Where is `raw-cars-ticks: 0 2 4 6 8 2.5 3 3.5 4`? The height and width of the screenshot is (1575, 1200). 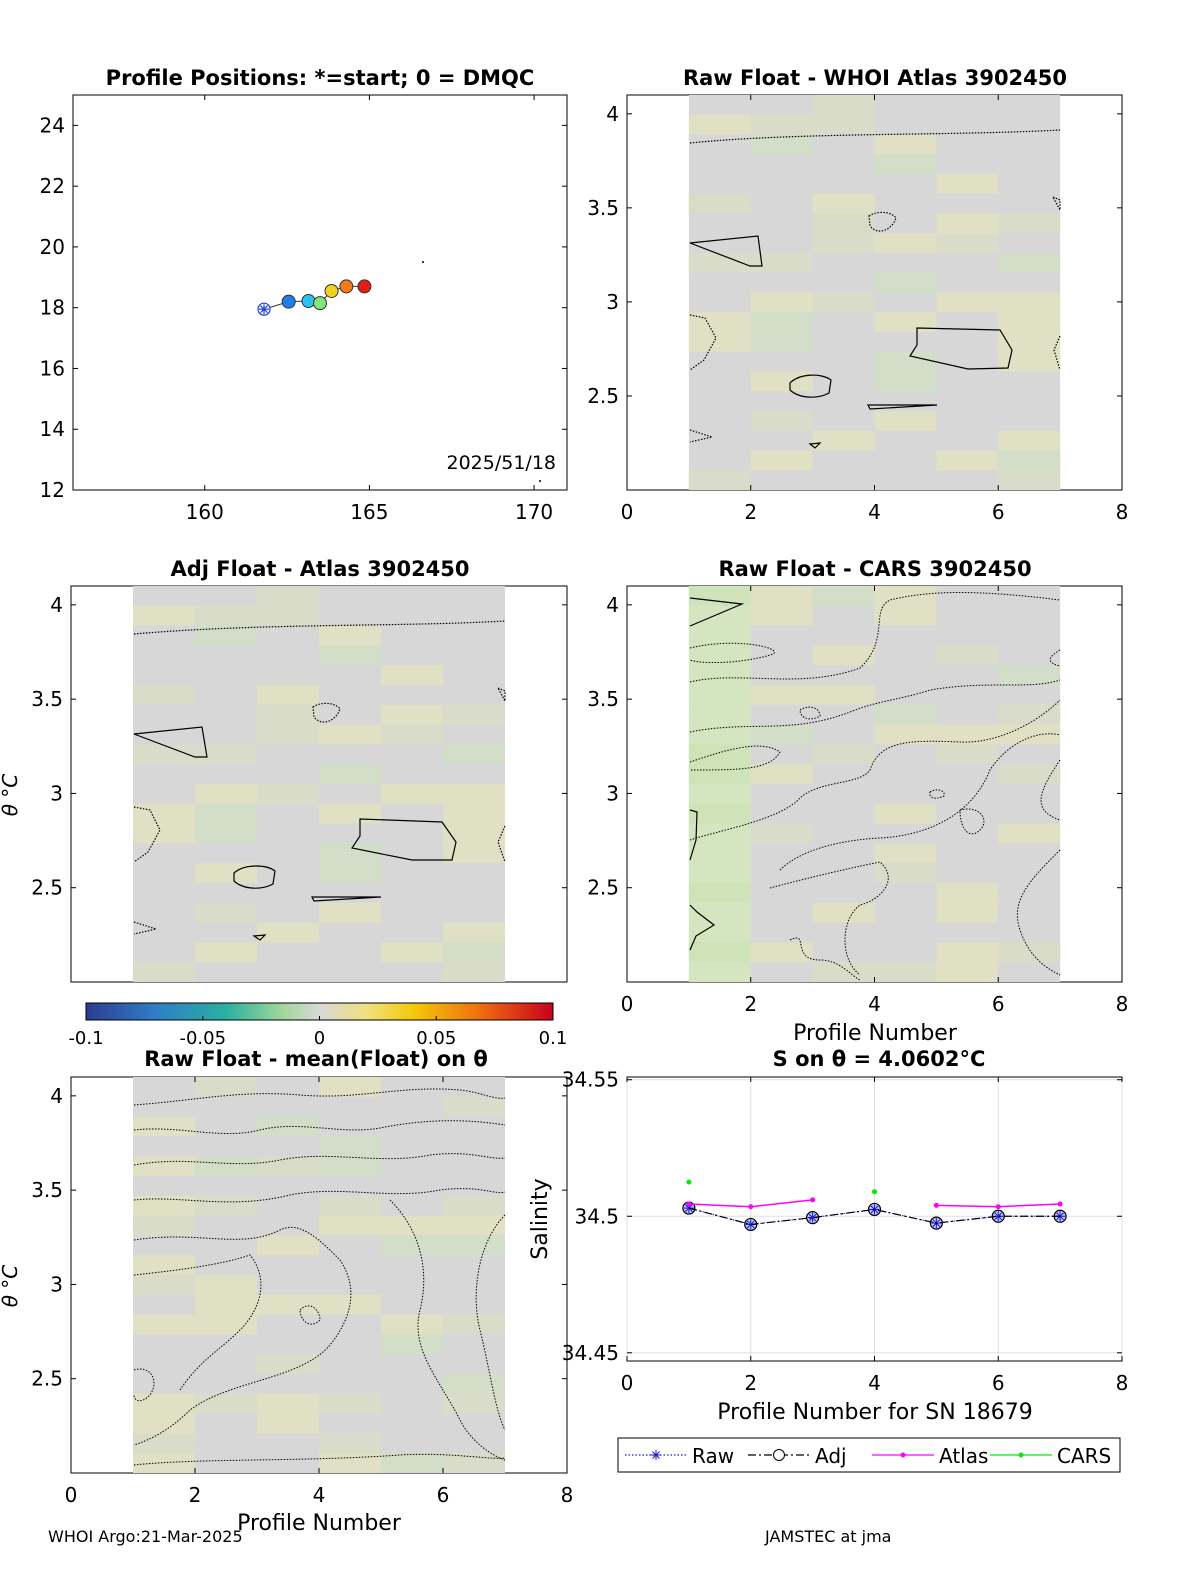 raw-cars-ticks: 0 2 4 6 8 2.5 3 3.5 4 is located at coordinates (857, 801).